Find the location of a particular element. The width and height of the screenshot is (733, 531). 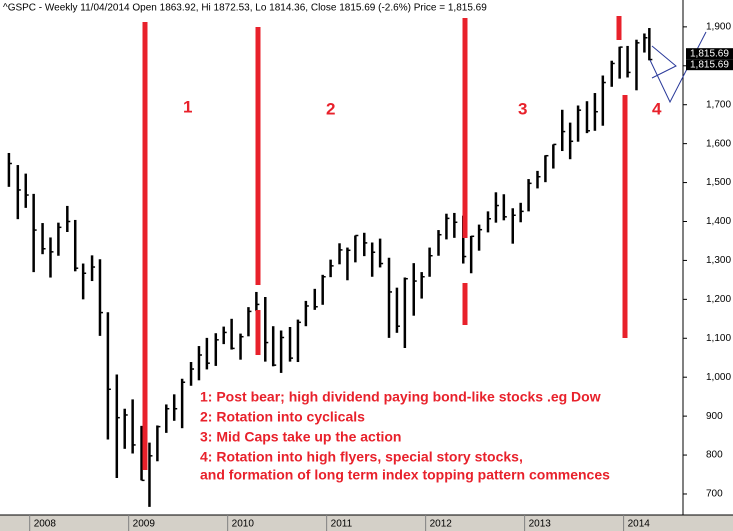

y-tick-label: 1,000 is located at coordinates (718, 377).